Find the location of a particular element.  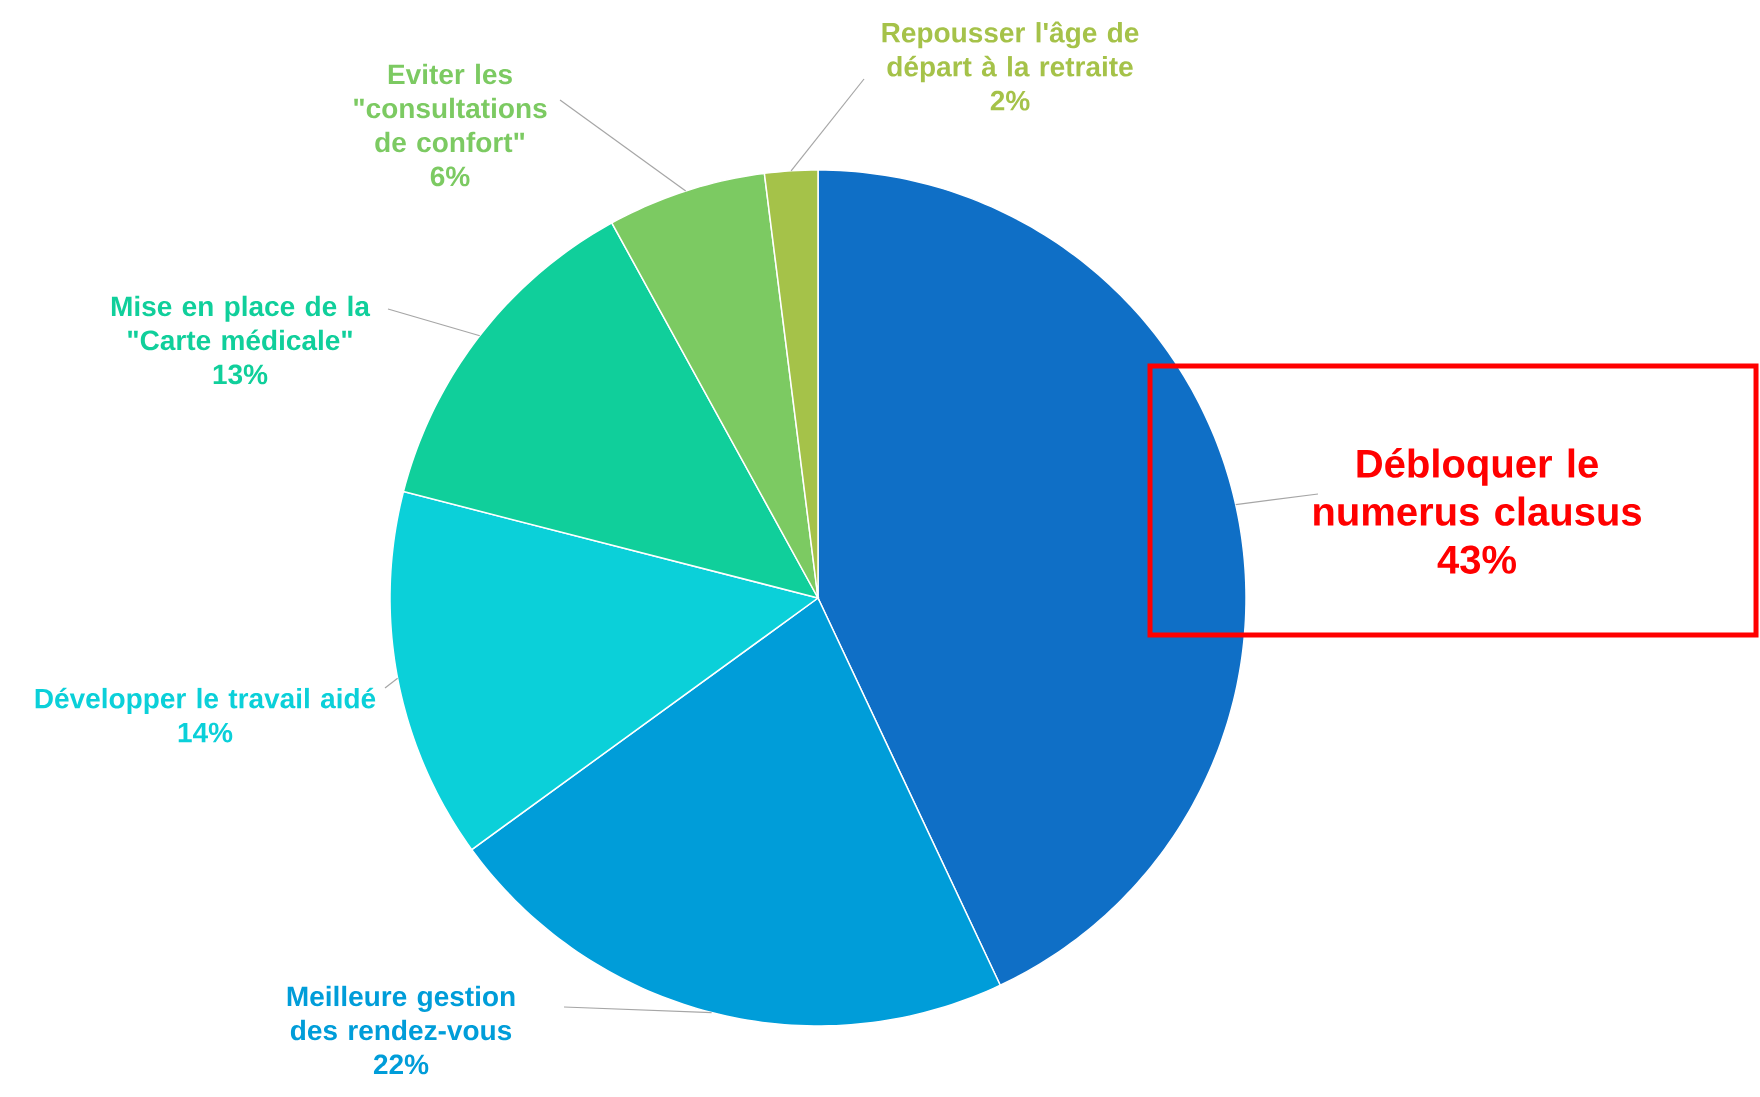

slice-label: Débloquer le numerus clausus is located at coordinates (1477, 487).